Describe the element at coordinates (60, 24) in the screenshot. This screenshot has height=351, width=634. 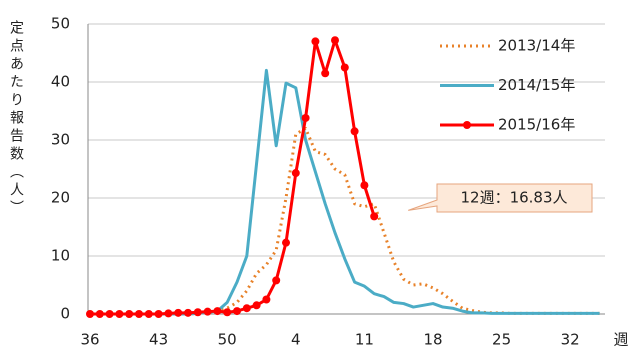
I see `y-tick-label: 50` at that location.